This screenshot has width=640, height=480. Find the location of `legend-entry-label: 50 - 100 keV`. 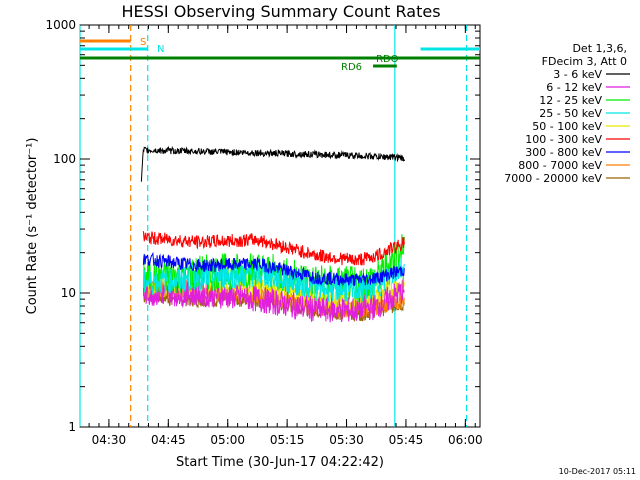

legend-entry-label: 50 - 100 keV is located at coordinates (567, 126).